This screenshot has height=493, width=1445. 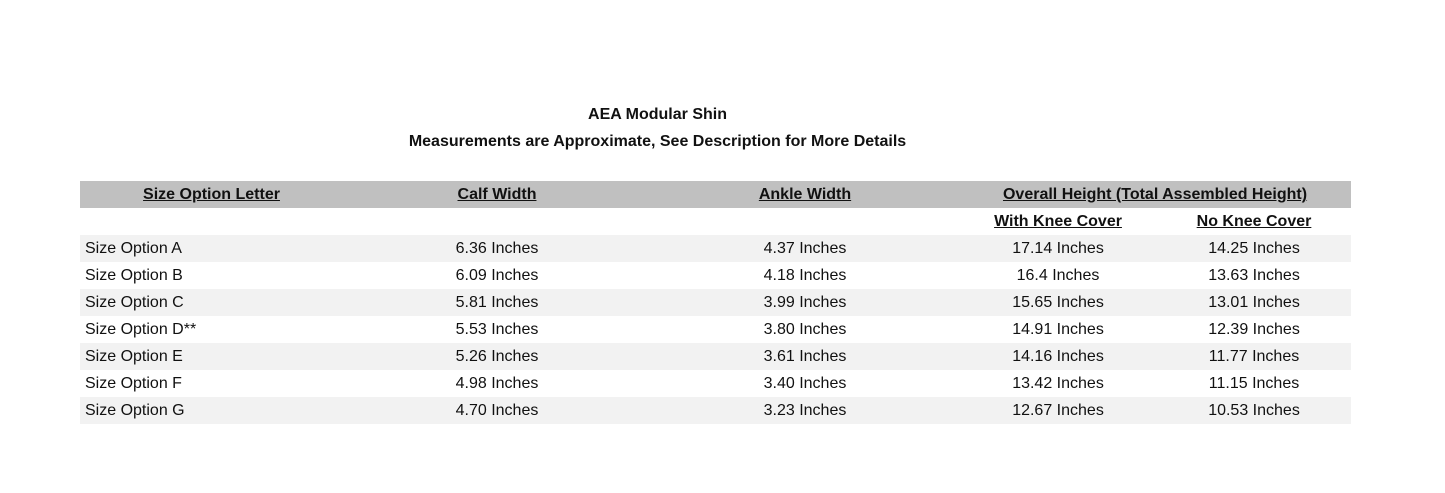 What do you see at coordinates (497, 275) in the screenshot?
I see `cell-calf: 6.09 Inches` at bounding box center [497, 275].